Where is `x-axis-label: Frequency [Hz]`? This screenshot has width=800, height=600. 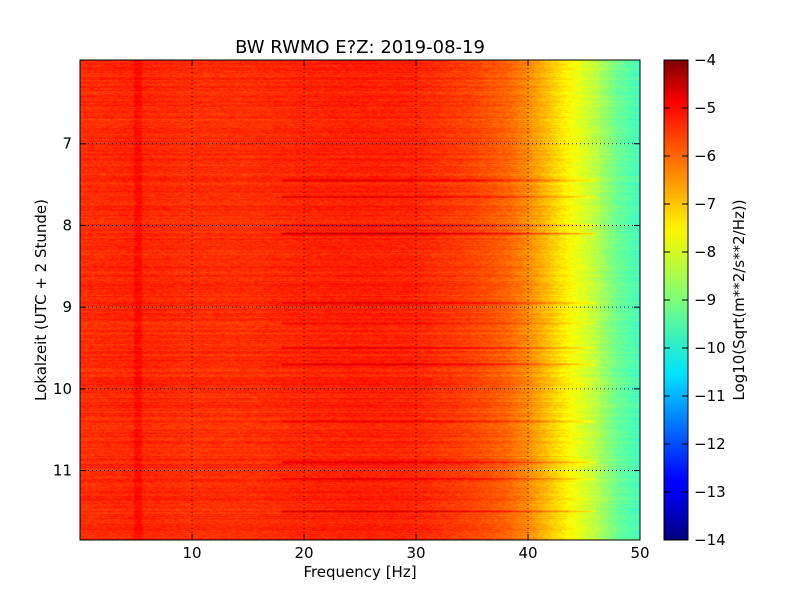
x-axis-label: Frequency [Hz] is located at coordinates (359, 572).